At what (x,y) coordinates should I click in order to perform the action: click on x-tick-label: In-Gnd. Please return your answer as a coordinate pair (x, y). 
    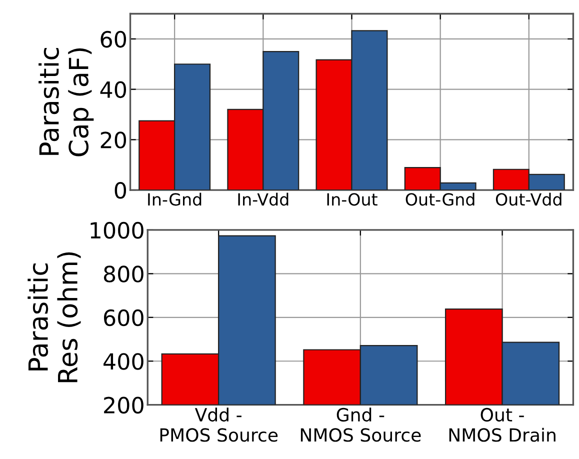
    Looking at the image, I should click on (175, 199).